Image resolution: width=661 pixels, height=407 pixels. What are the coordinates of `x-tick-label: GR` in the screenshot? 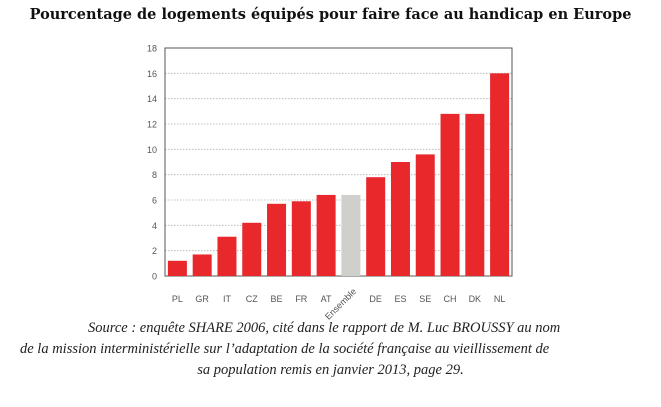 It's located at (202, 299).